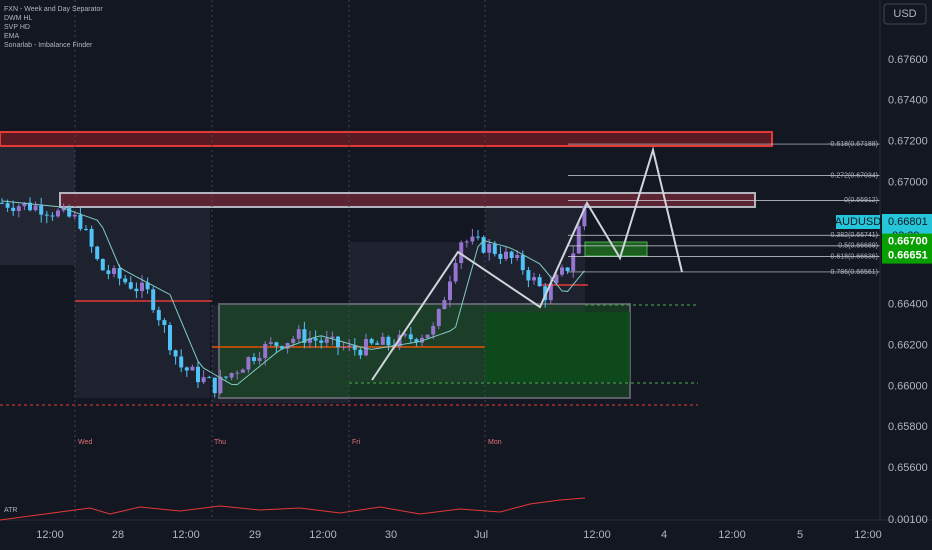 The image size is (932, 550). Describe the element at coordinates (280, 354) in the screenshot. I see `session-box` at that location.